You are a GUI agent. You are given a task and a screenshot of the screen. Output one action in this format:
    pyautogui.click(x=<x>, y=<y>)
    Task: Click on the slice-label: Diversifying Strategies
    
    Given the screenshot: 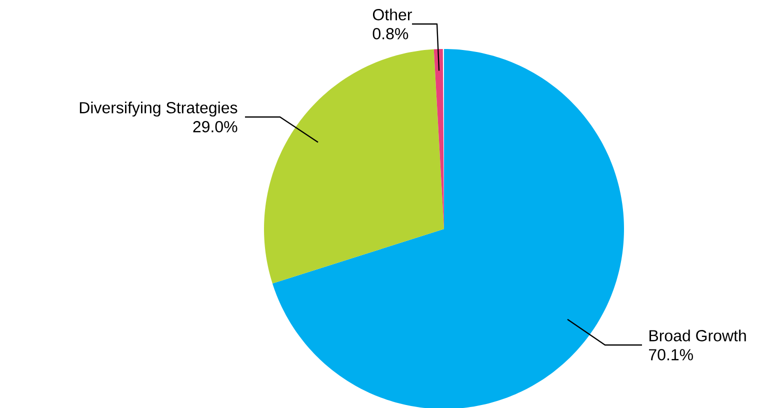 What is the action you would take?
    pyautogui.click(x=159, y=109)
    